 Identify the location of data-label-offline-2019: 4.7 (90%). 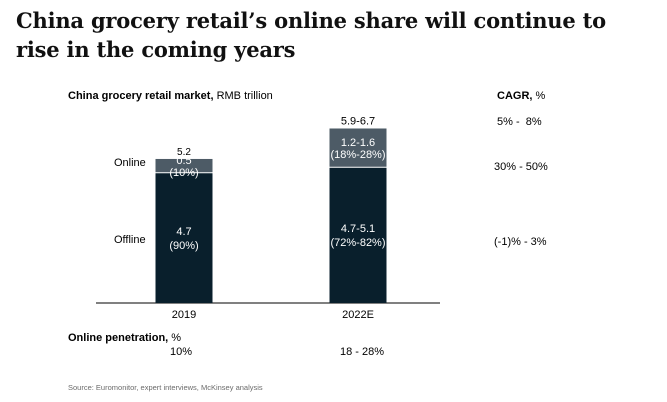
(183, 239).